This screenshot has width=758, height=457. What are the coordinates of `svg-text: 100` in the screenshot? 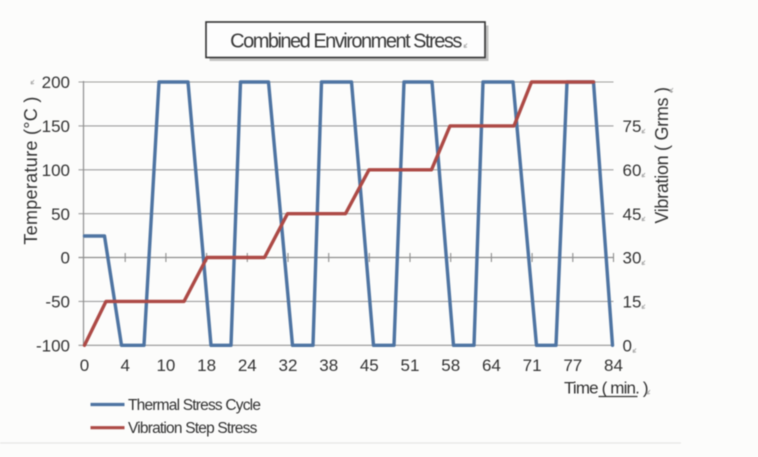 It's located at (56, 170).